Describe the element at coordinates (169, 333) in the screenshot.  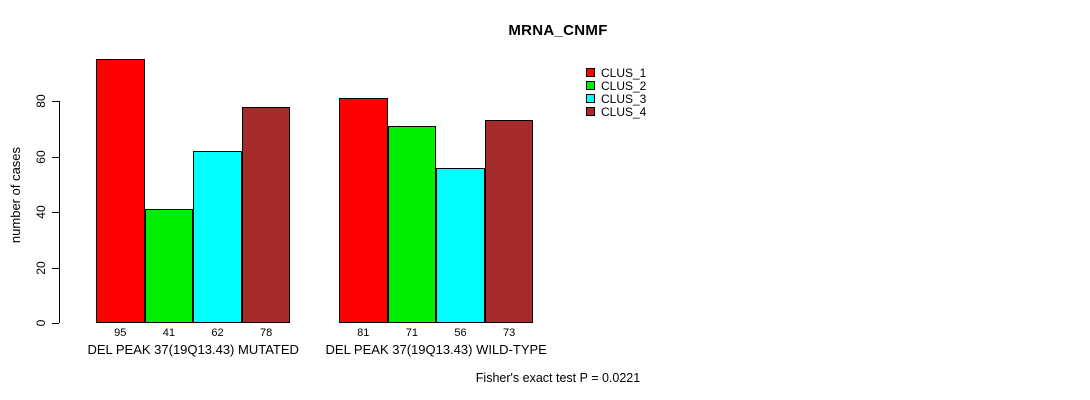
I see `bar-value-label: 41` at that location.